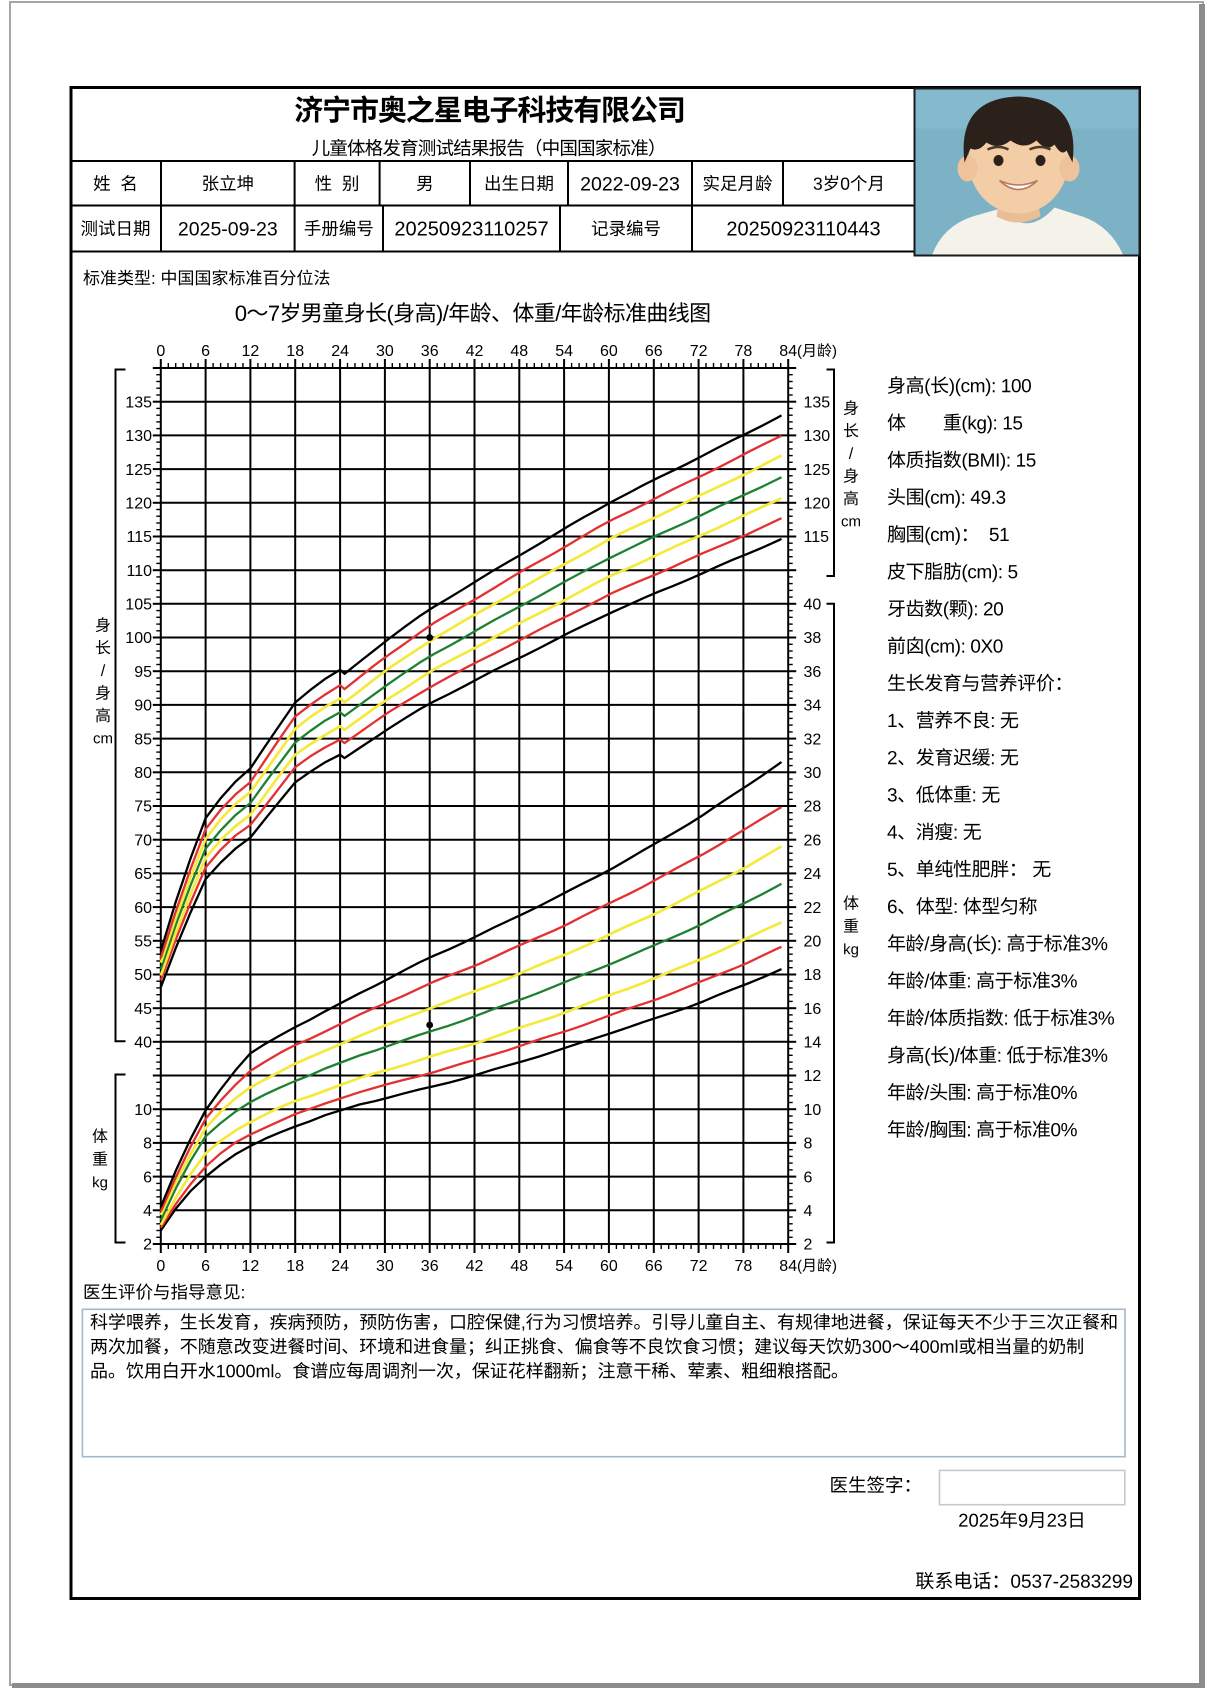 This screenshot has height=1689, width=1218. I want to click on svg-text: 32, so click(813, 739).